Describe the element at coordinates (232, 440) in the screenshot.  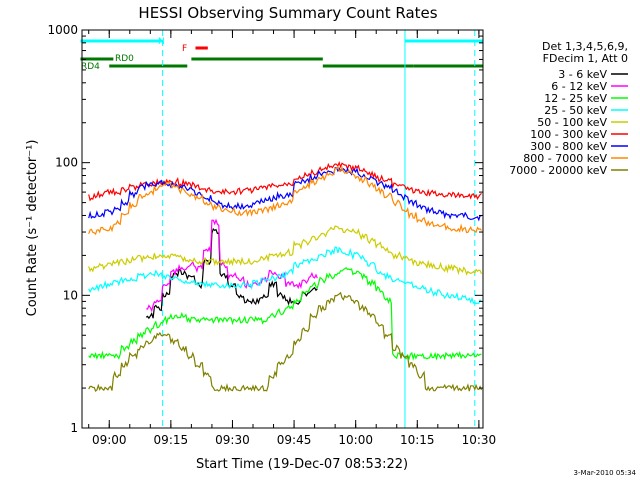
I see `x-tick-label-2: 09:30` at that location.